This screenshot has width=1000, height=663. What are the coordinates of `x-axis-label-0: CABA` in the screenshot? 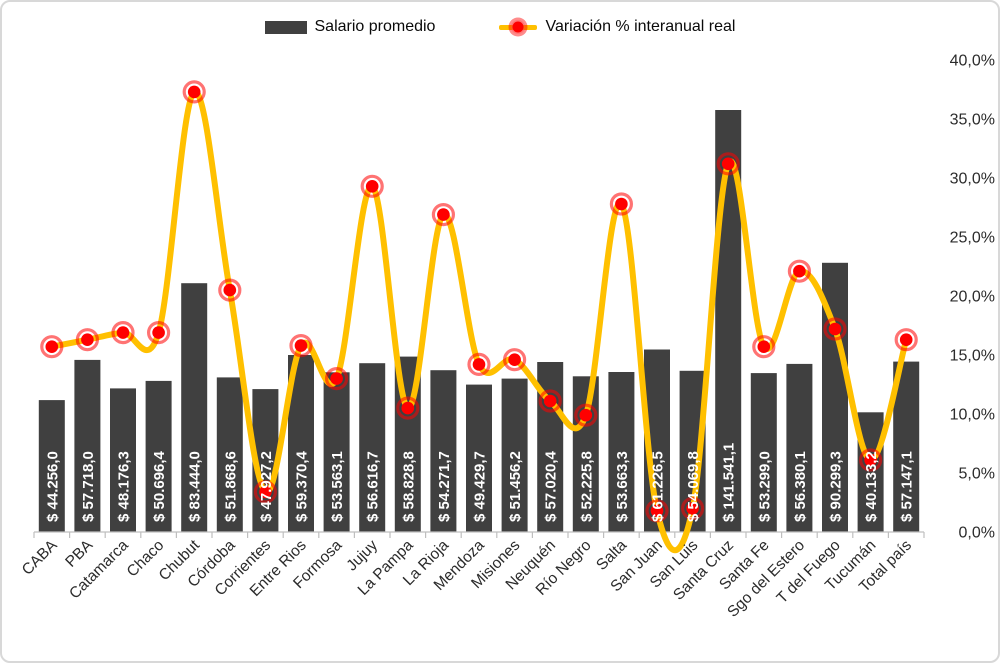 It's located at (40, 557).